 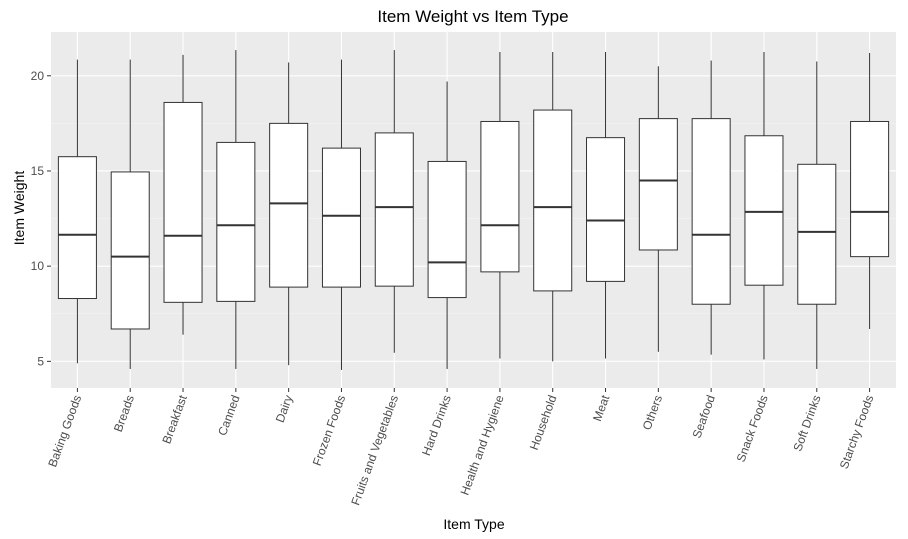 What do you see at coordinates (41, 218) in the screenshot?
I see `y-axis: 5 10 15 20` at bounding box center [41, 218].